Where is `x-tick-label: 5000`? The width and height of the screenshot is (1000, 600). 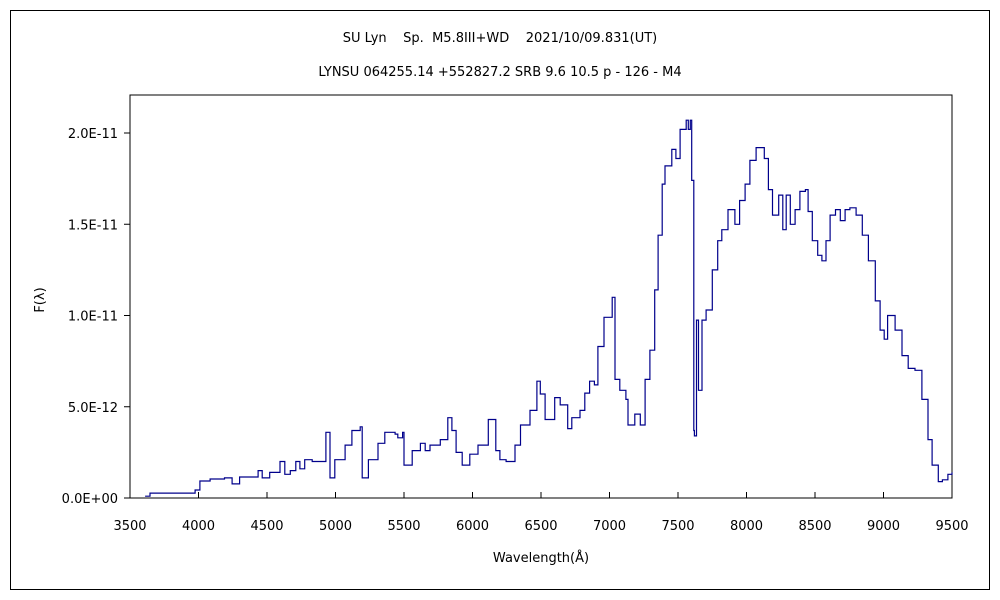 x-tick-label: 5000 is located at coordinates (335, 526).